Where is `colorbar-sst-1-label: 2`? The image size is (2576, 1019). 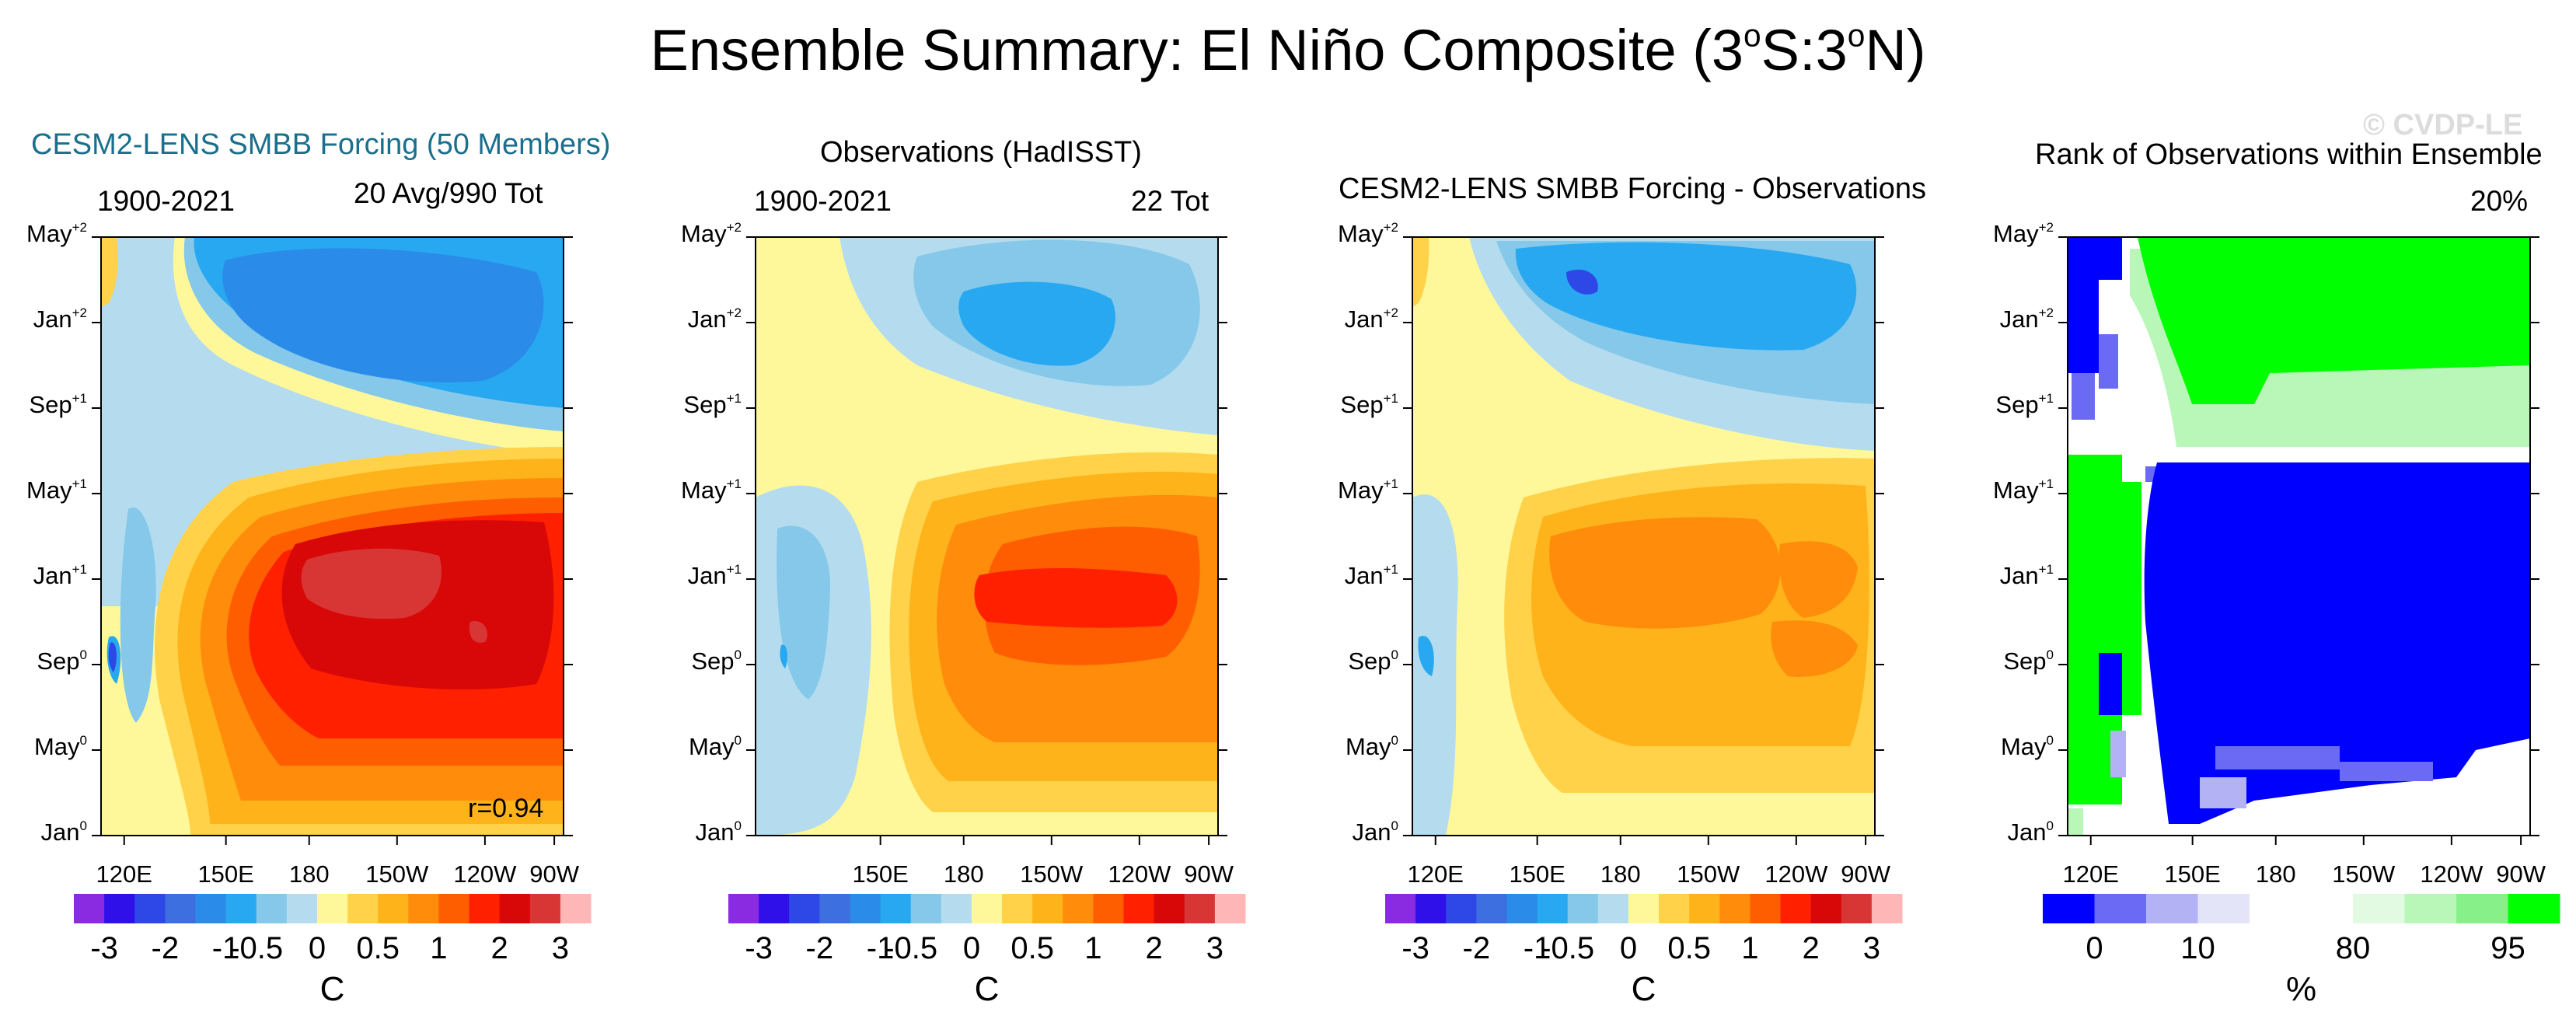
colorbar-sst-1-label: 2 is located at coordinates (499, 948).